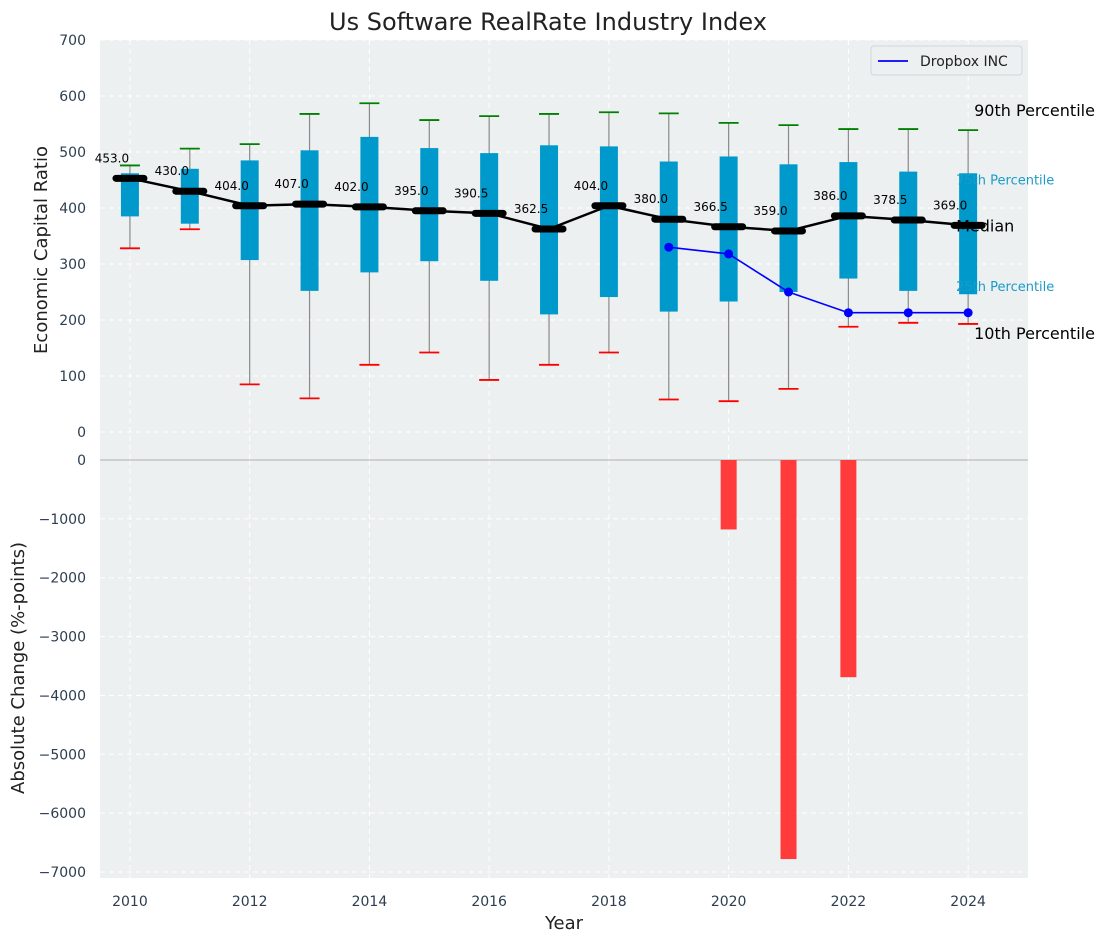 Image resolution: width=1111 pixels, height=946 pixels. I want to click on bottom-y-tick-label: −5000, so click(62, 755).